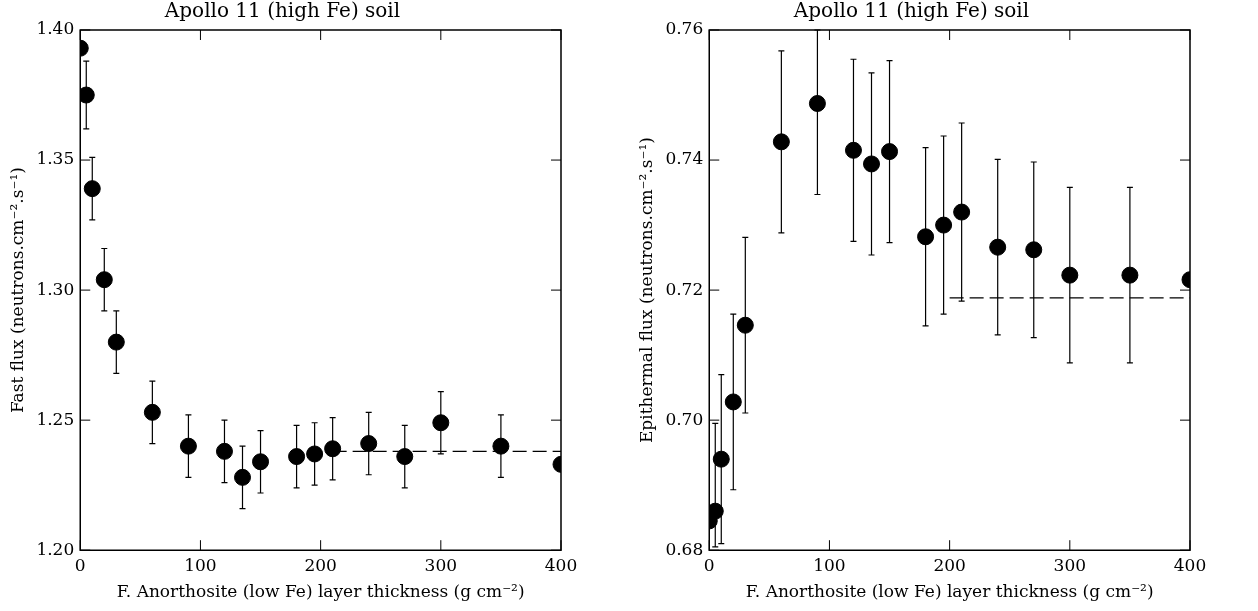 The width and height of the screenshot is (1258, 611). I want to click on y-tick-label: 1.40, so click(55, 28).